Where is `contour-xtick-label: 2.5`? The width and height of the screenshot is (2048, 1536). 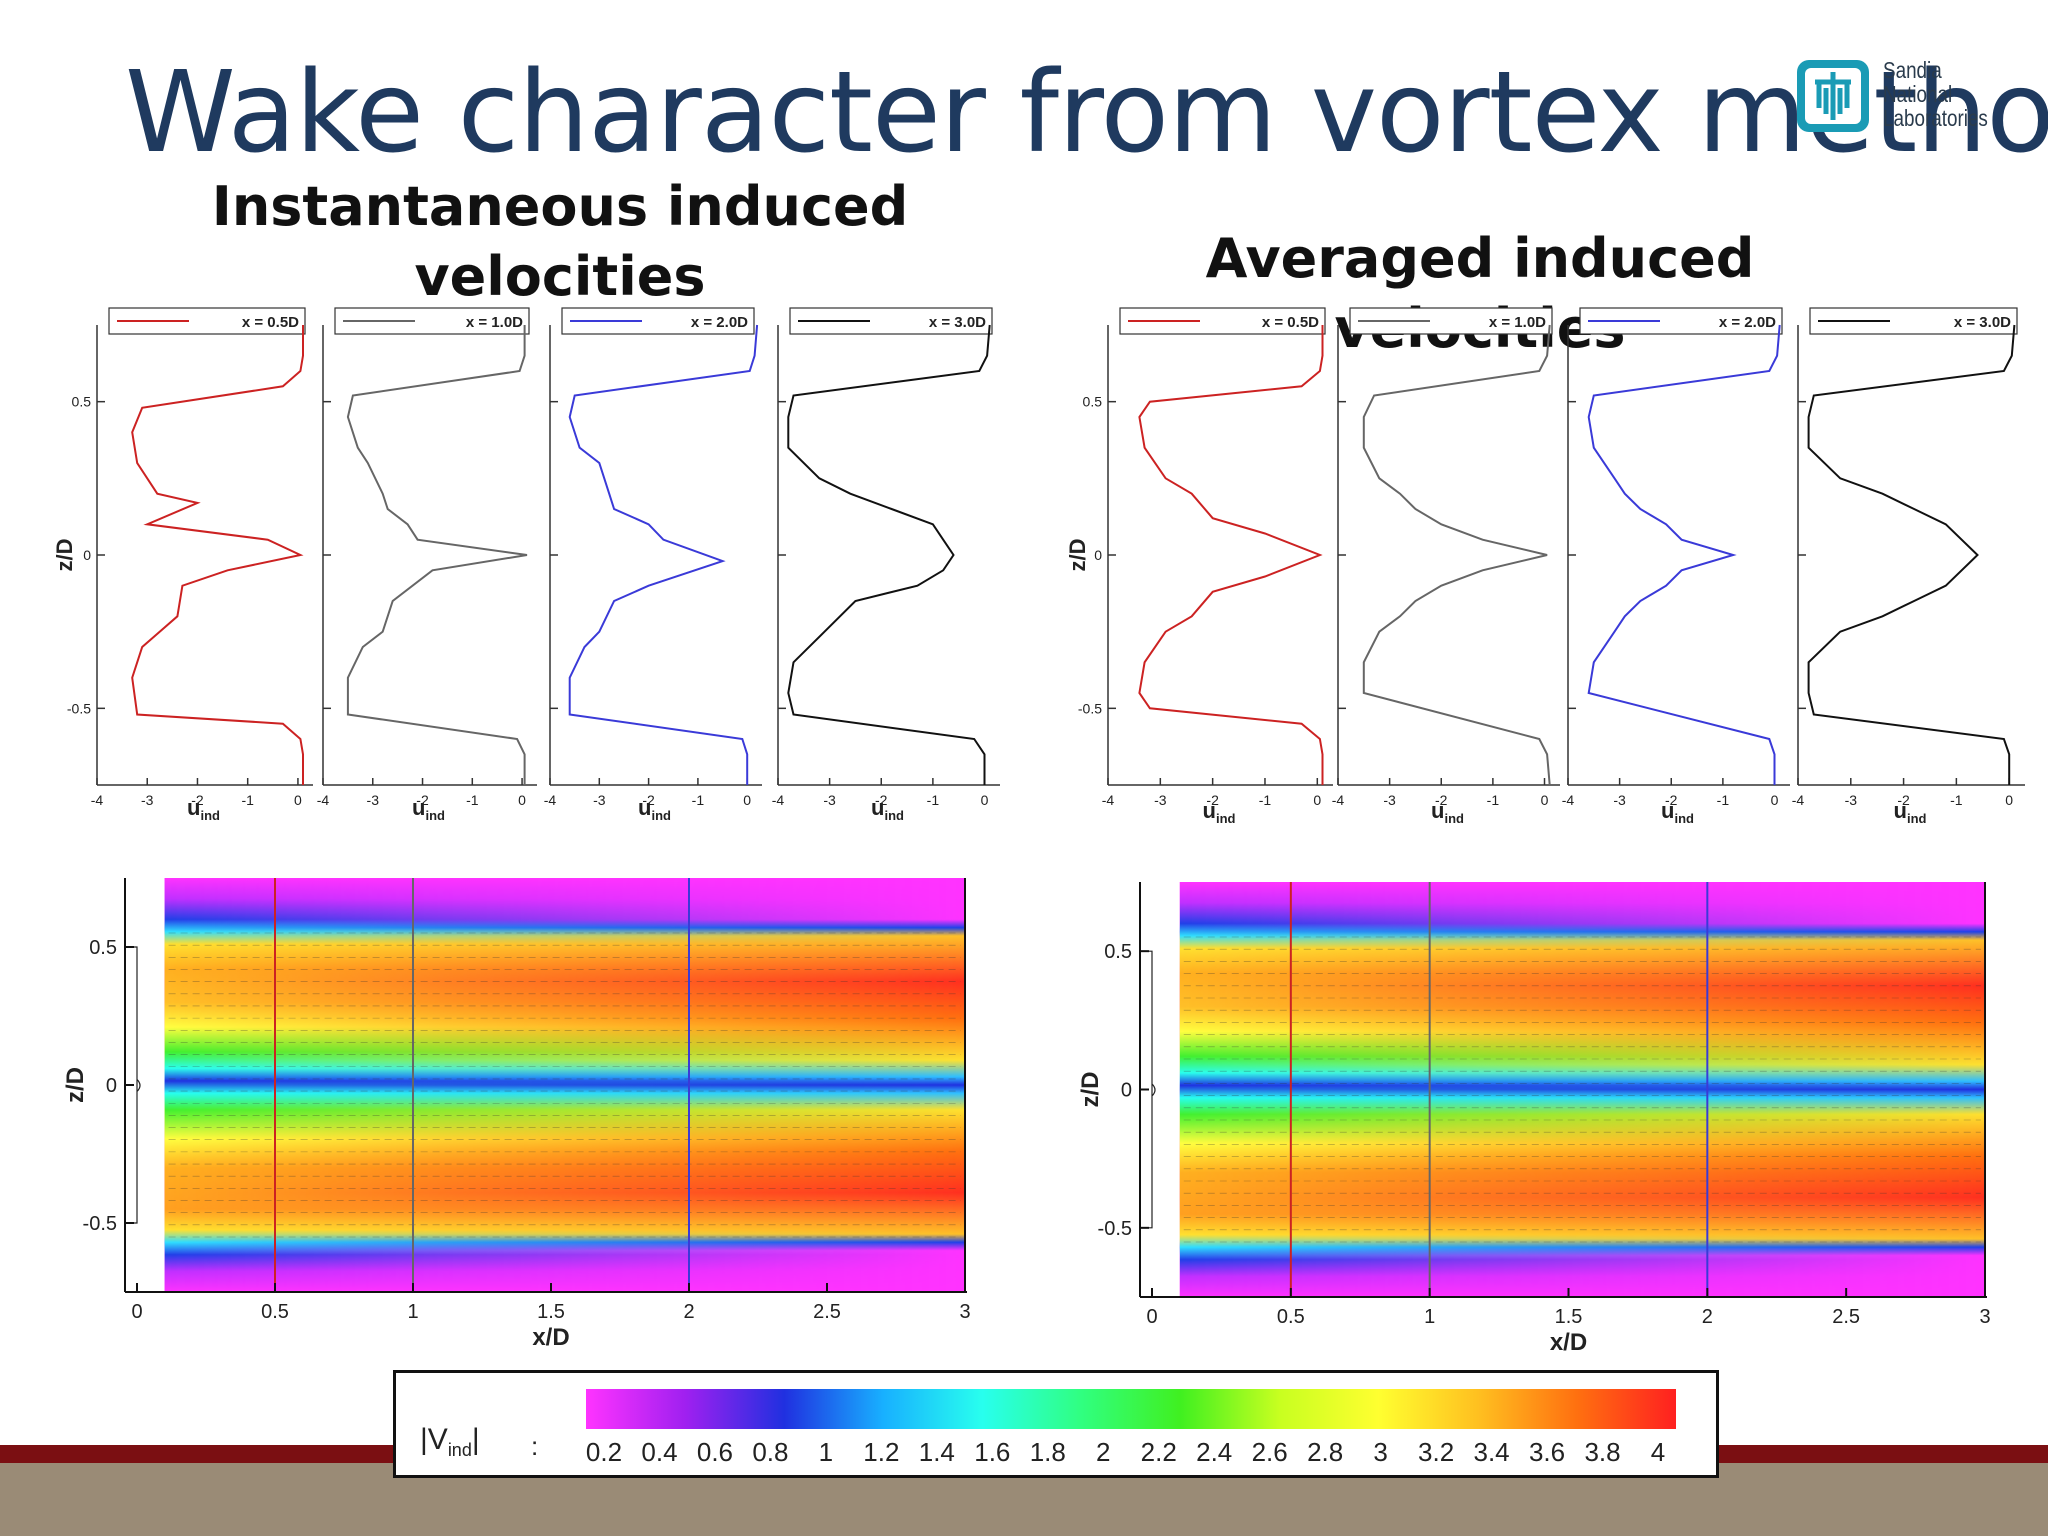
contour-xtick-label: 2.5 is located at coordinates (827, 1312).